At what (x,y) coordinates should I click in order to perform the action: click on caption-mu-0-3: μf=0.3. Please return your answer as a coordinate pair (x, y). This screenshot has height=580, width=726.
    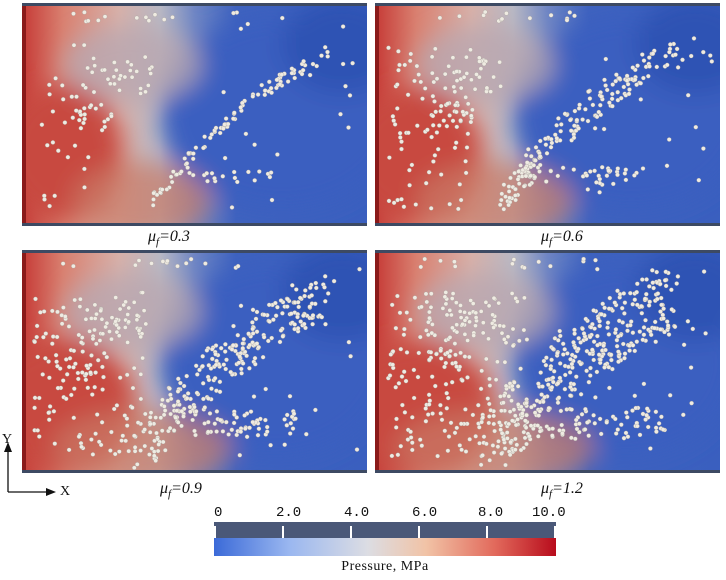
    Looking at the image, I should click on (169, 238).